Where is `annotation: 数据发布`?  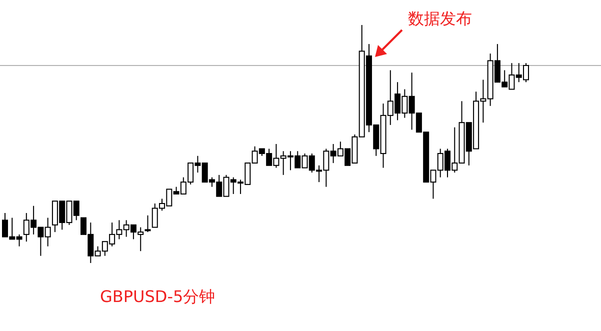
annotation: 数据发布 is located at coordinates (440, 18).